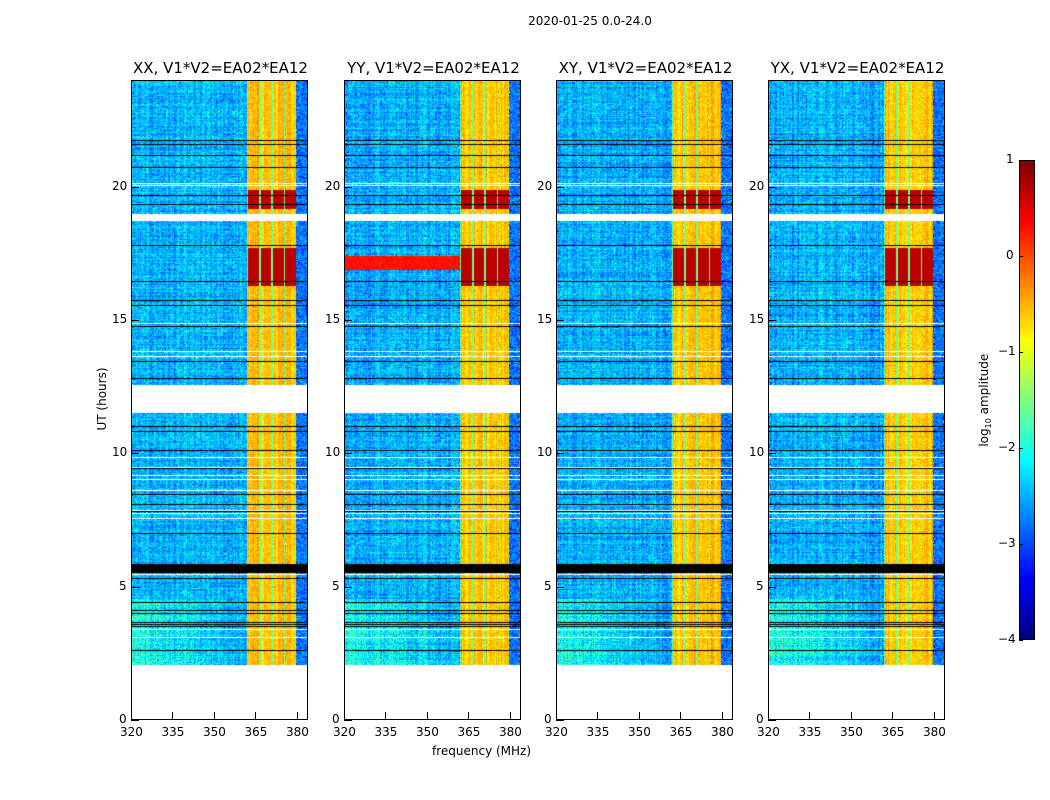 The width and height of the screenshot is (1050, 800). Describe the element at coordinates (433, 68) in the screenshot. I see `panel-title: YY, V1*V2=EA02*EA12` at that location.